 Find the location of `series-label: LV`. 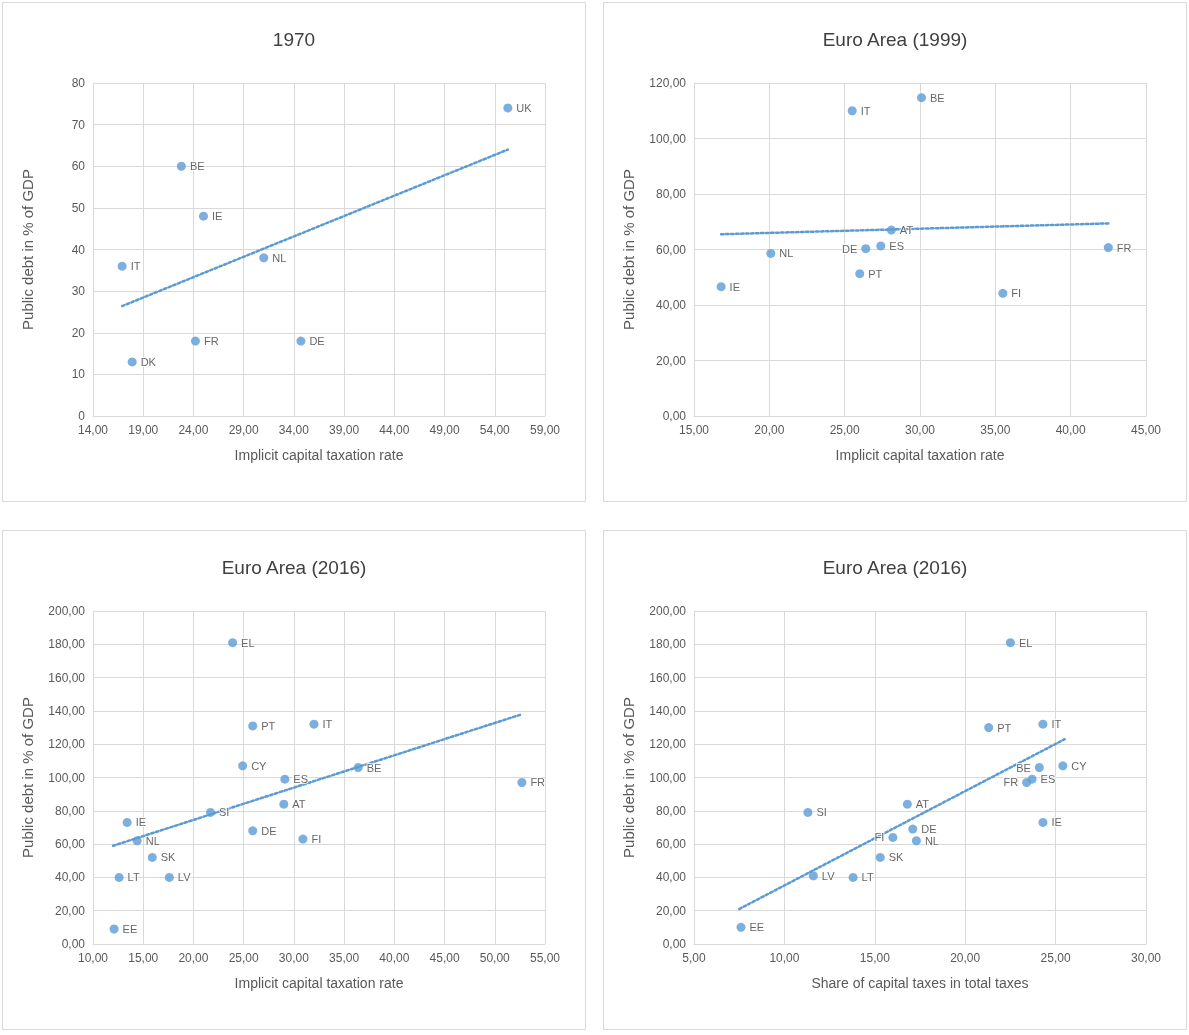

series-label: LV is located at coordinates (828, 875).